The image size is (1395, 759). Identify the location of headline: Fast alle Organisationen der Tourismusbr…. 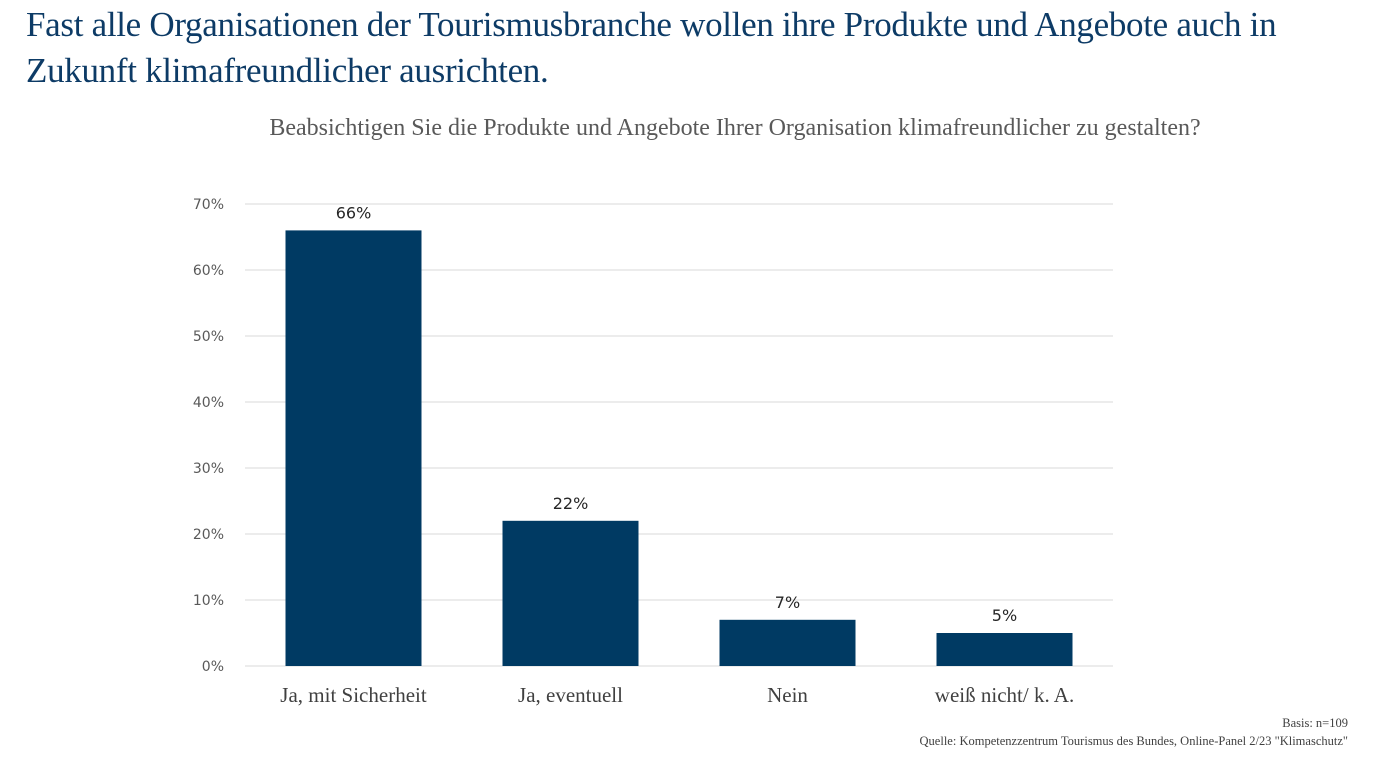
(651, 47).